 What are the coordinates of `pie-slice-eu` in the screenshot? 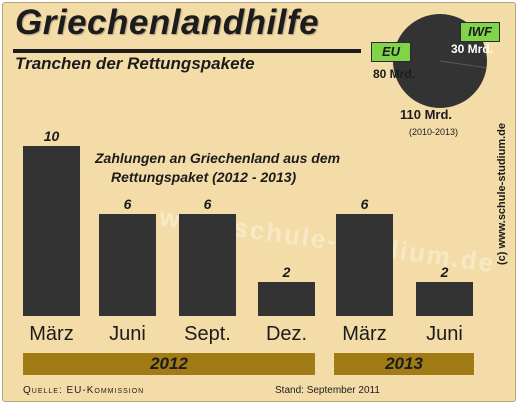 It's located at (439, 61).